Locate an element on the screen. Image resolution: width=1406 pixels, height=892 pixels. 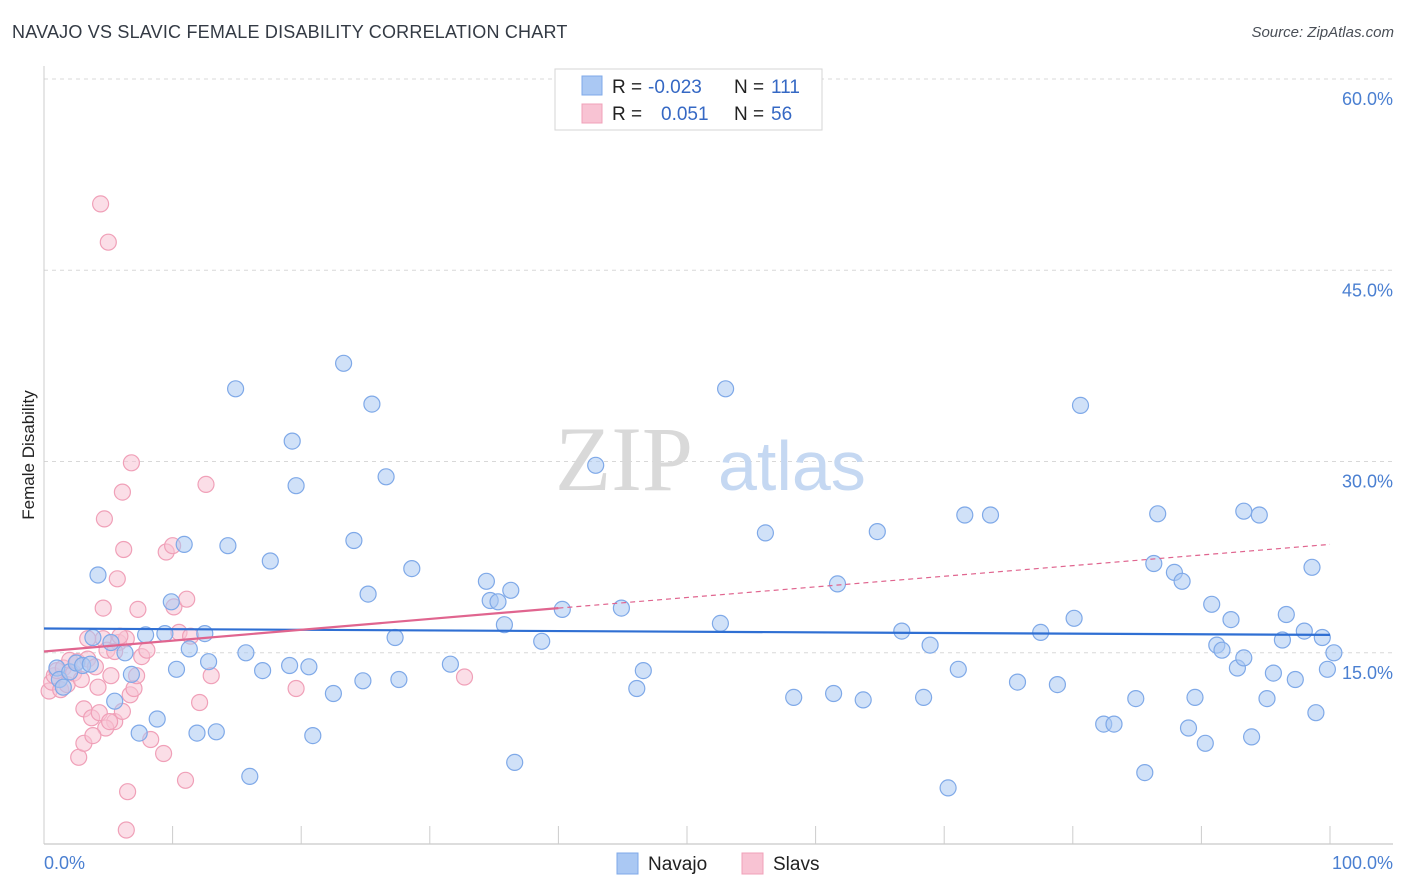
legend-navajo-n: 111 is located at coordinates (785, 87).